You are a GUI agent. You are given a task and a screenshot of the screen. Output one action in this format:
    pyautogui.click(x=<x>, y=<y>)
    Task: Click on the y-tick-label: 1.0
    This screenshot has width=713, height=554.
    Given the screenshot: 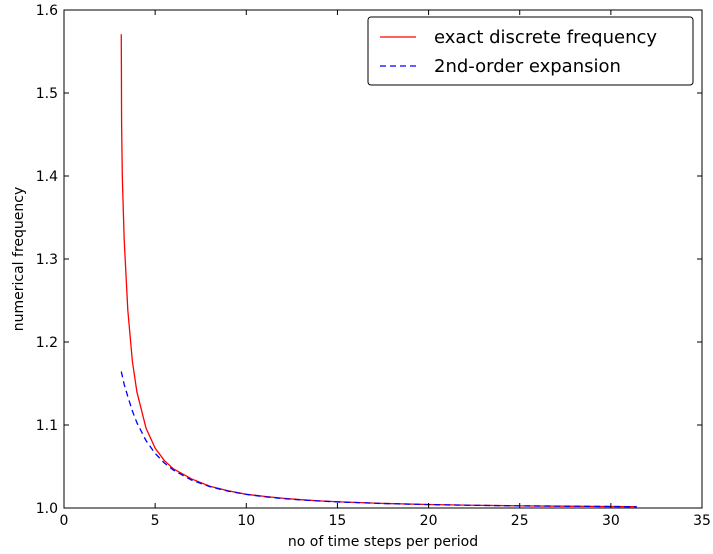 What is the action you would take?
    pyautogui.click(x=47, y=509)
    